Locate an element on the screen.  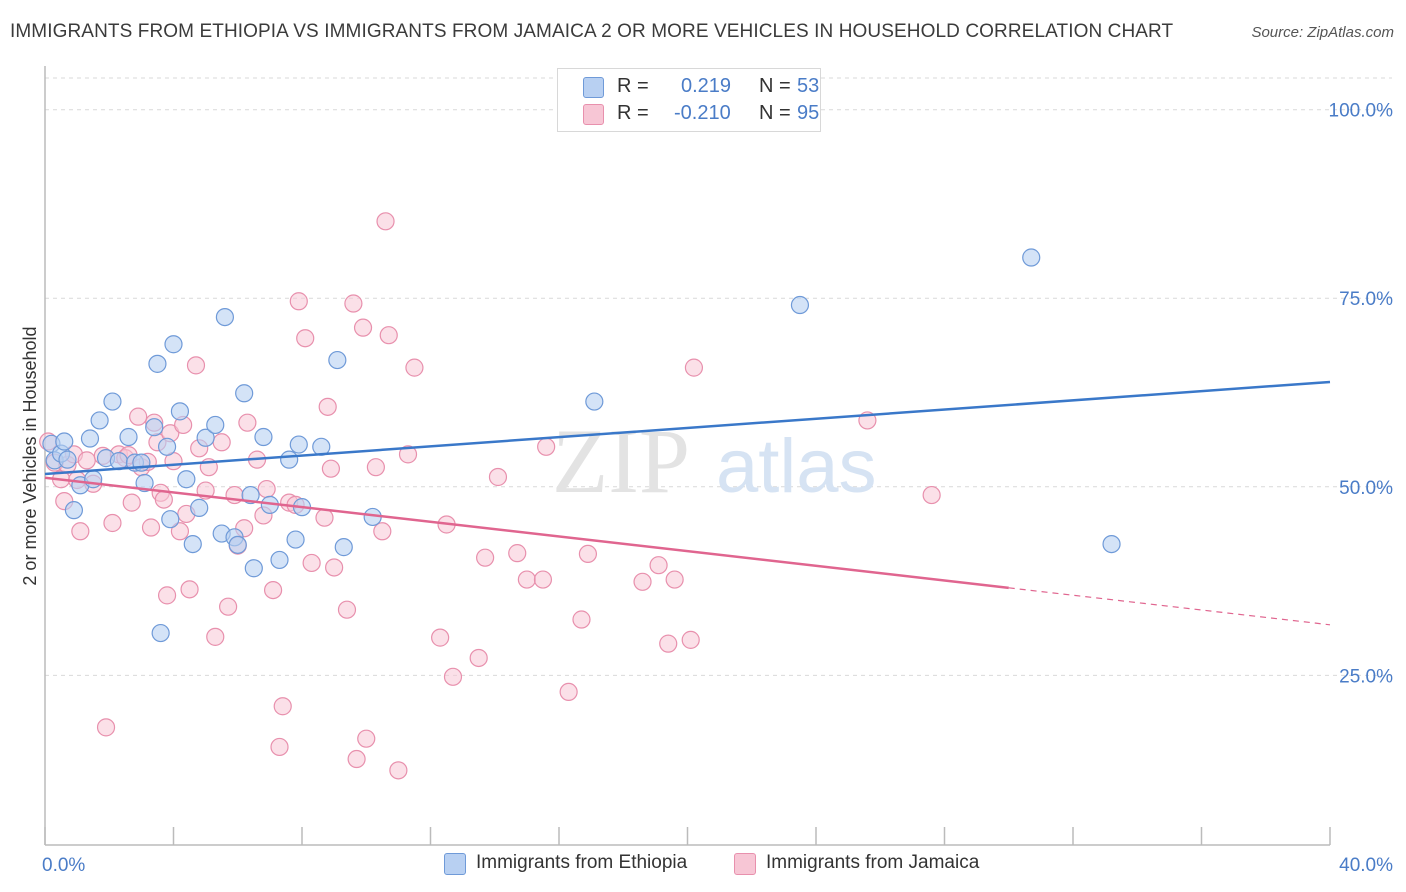
jamaica-legend-label: Immigrants from Jamaica is located at coordinates (873, 862).